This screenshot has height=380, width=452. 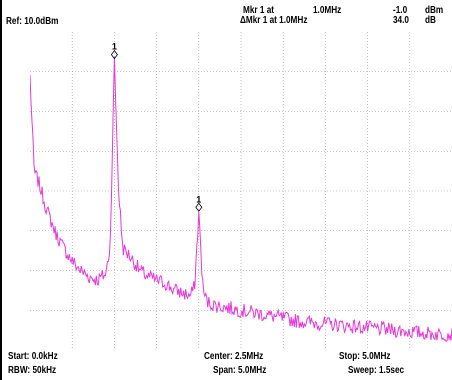 I want to click on sweep-time: Sweep: 1.5sec, so click(x=376, y=370).